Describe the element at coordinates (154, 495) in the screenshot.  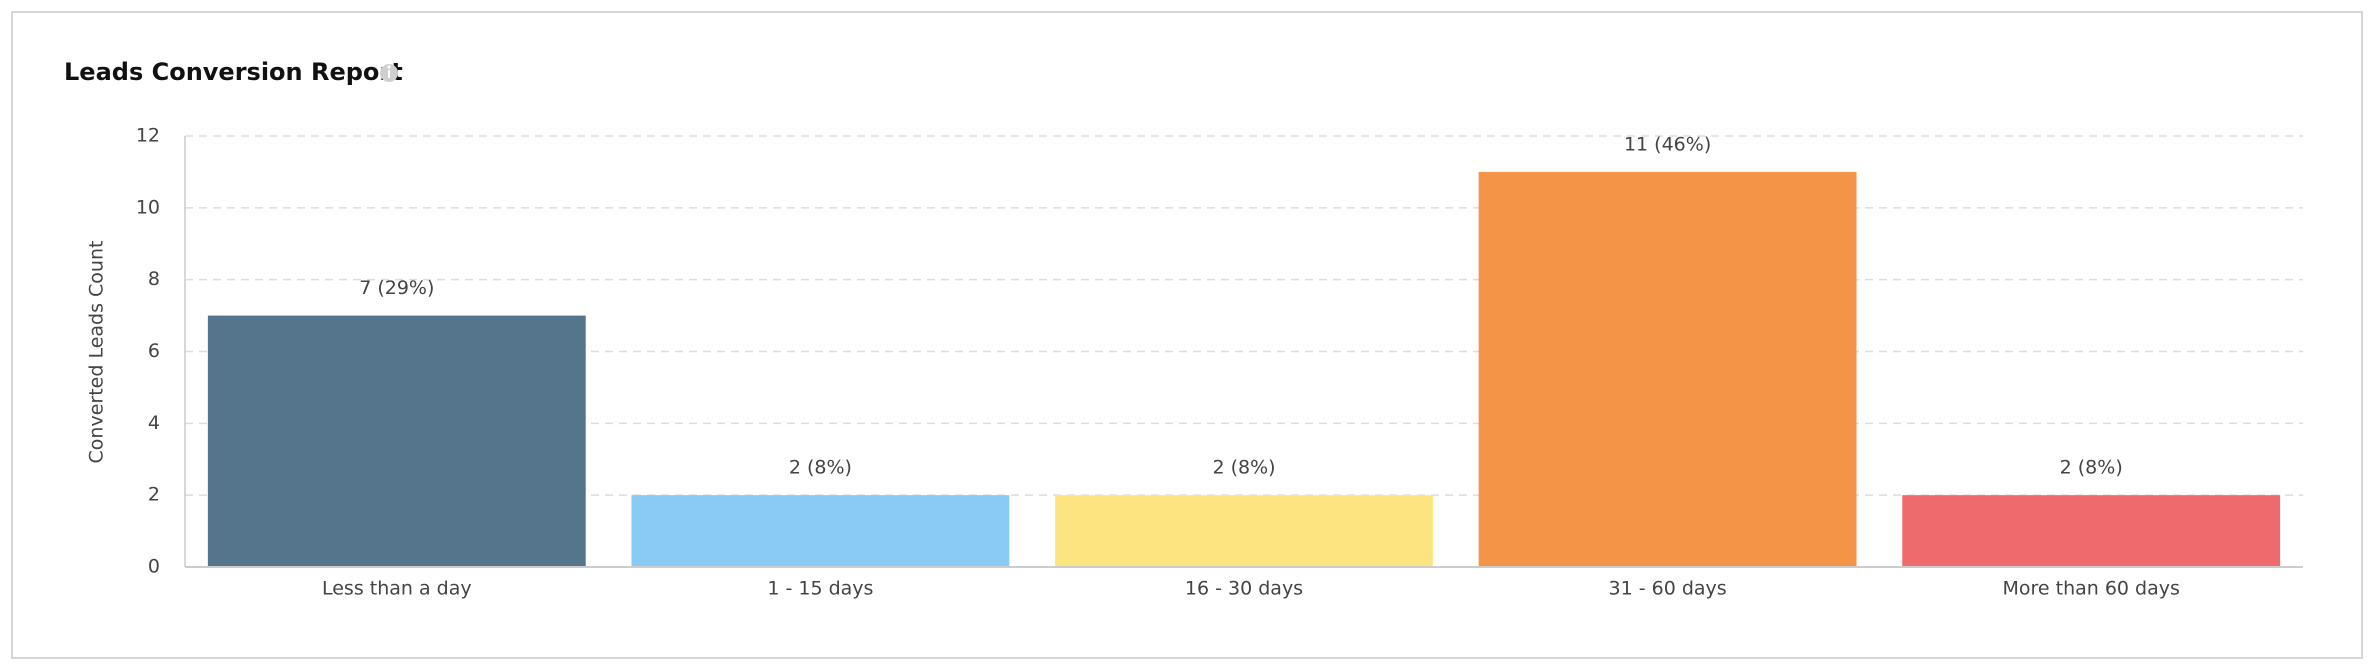
I see `y-tick-label: 2` at that location.